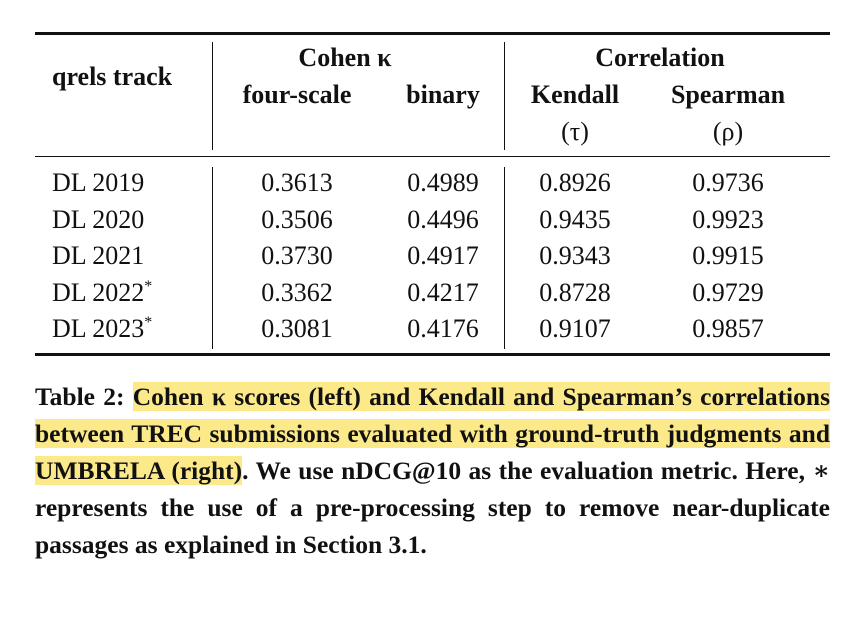 The height and width of the screenshot is (630, 866). I want to click on cell: 0.3613, so click(297, 182).